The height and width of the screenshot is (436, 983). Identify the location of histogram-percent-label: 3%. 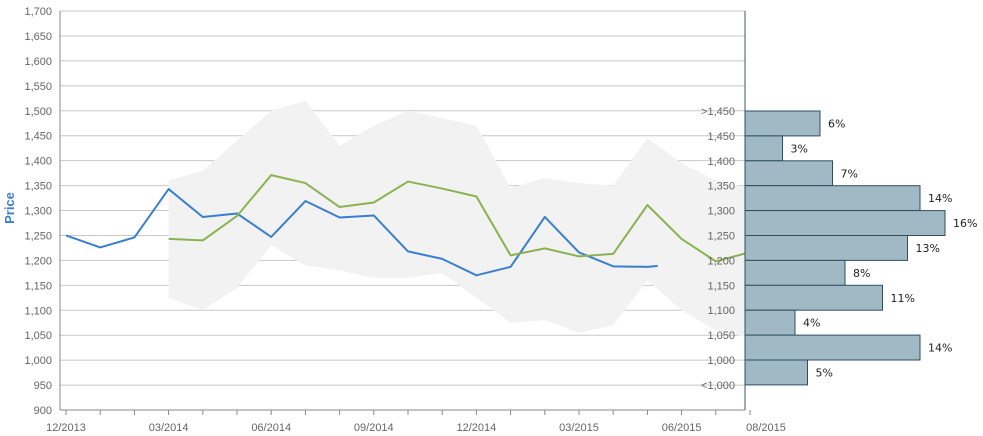
(799, 148).